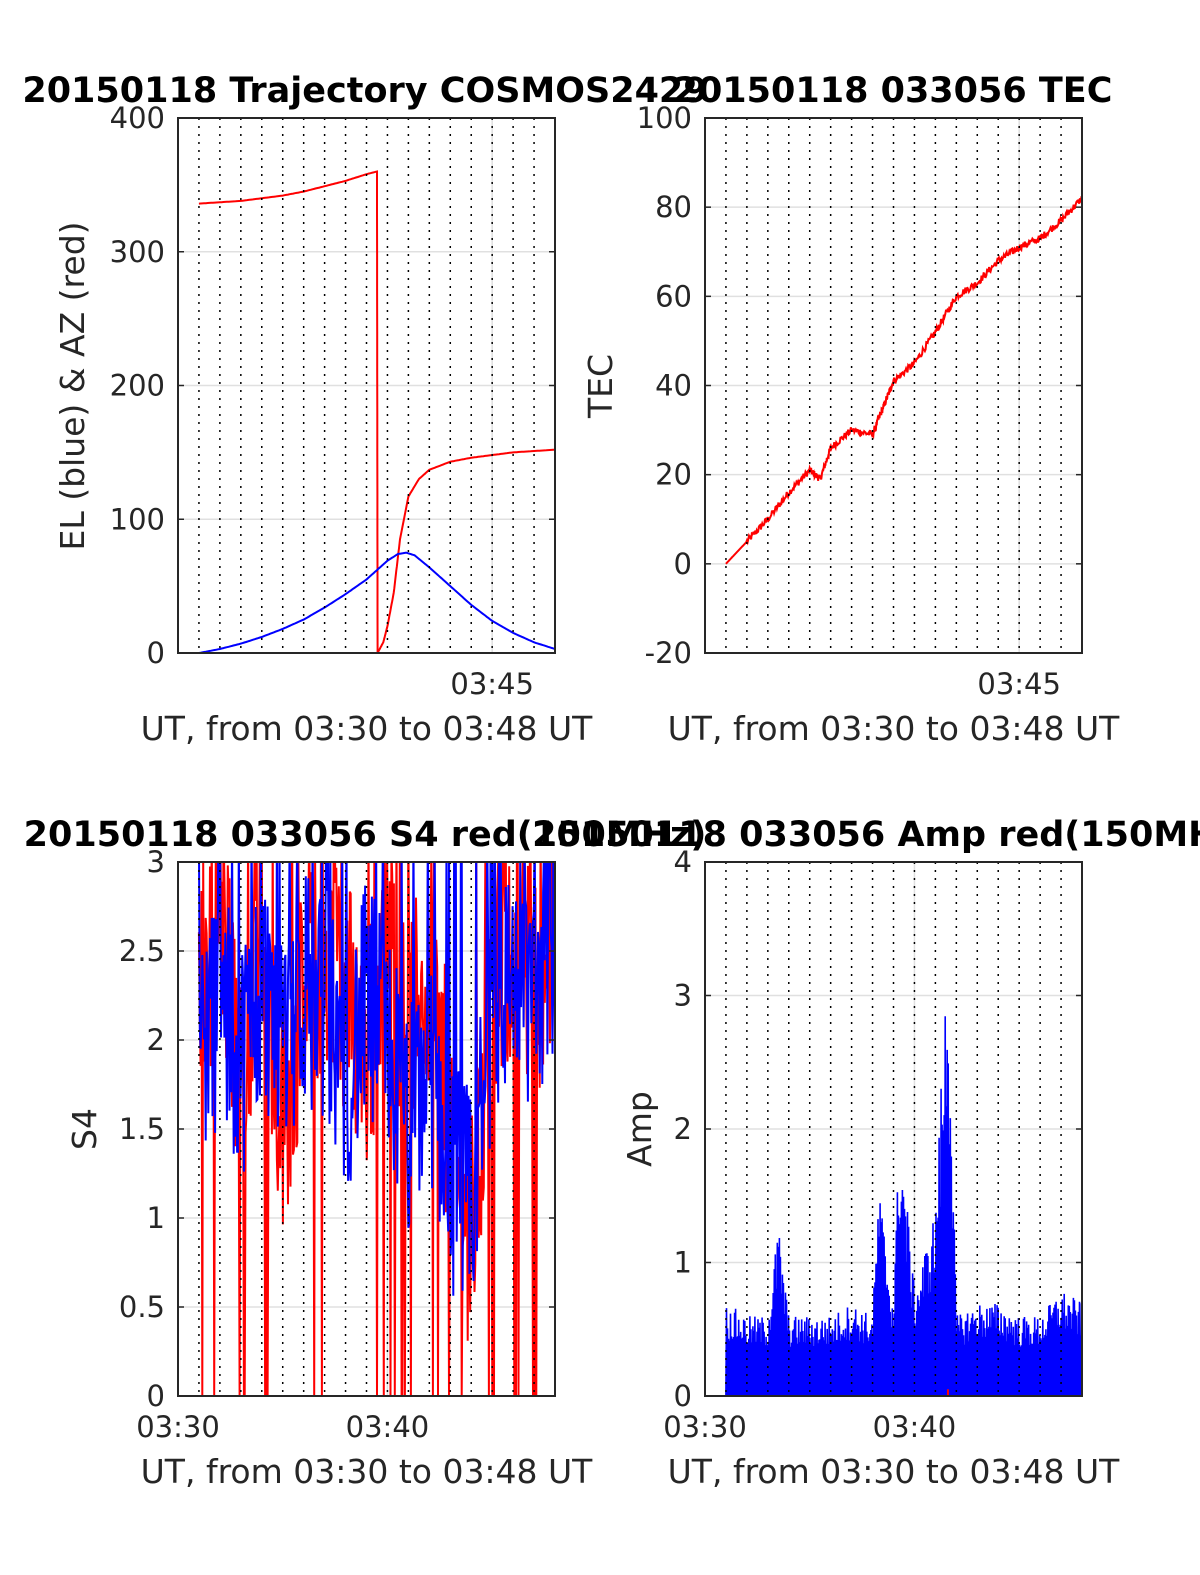 The width and height of the screenshot is (1200, 1575). Describe the element at coordinates (72, 385) in the screenshot. I see `y-axis-label: EL (blue) & AZ (red)` at that location.